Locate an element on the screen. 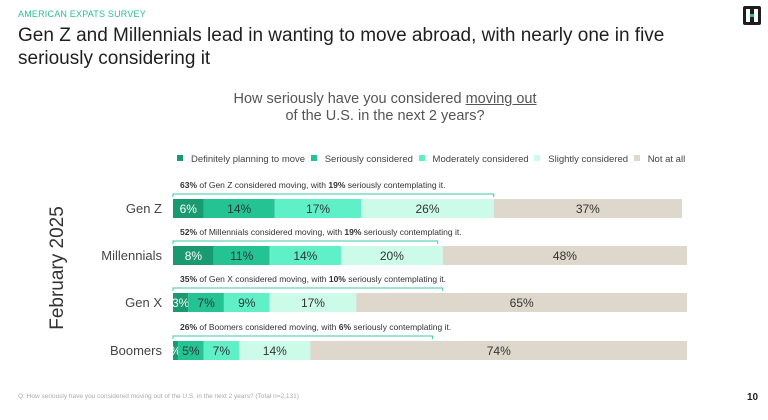  legend-item-definitely: Definitely planning to move is located at coordinates (241, 159).